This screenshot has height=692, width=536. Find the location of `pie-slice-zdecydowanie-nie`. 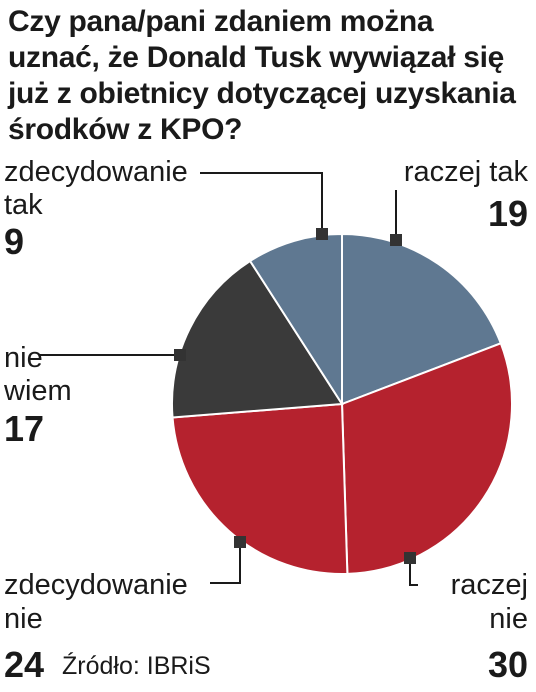

pie-slice-zdecydowanie-nie is located at coordinates (260, 488).